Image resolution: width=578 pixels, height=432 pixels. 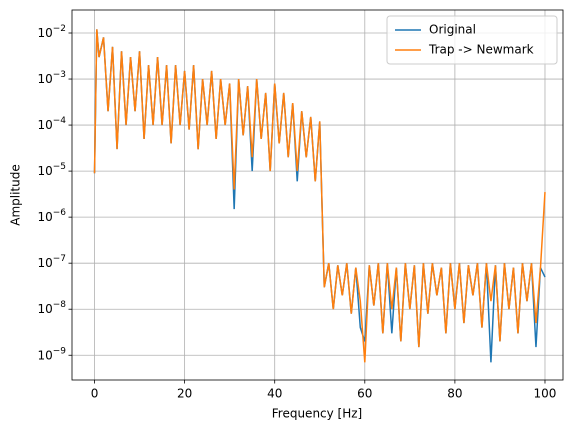 I want to click on y-tick-label: 10⁻⁶, so click(x=51, y=216).